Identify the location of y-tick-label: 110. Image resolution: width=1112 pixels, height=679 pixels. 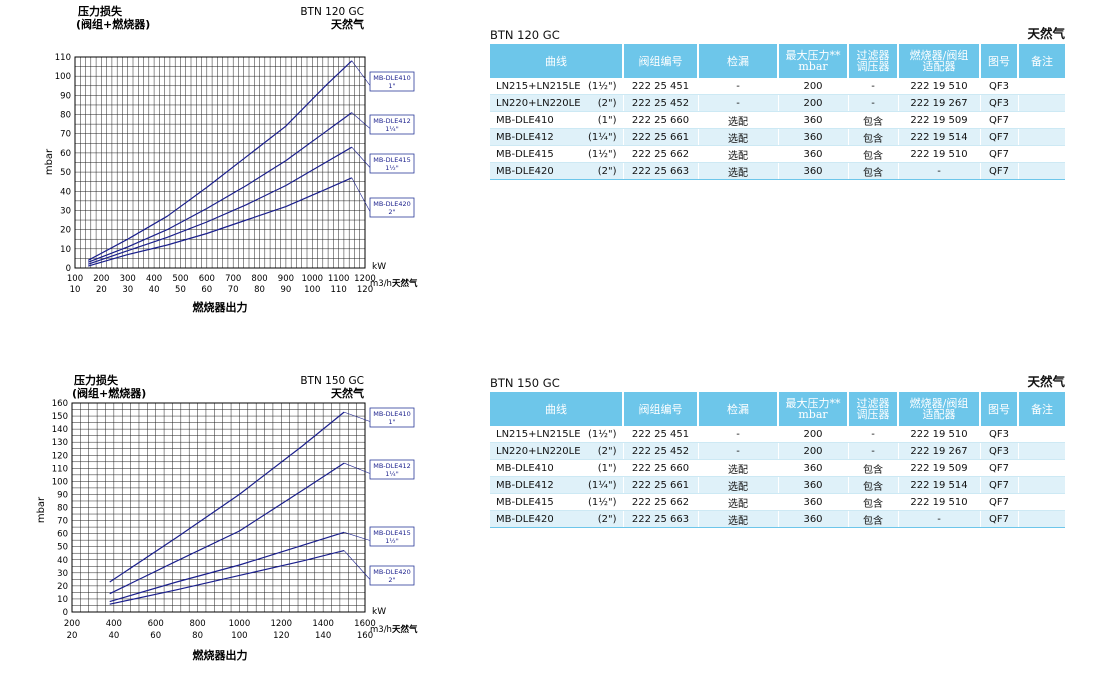
(60, 469).